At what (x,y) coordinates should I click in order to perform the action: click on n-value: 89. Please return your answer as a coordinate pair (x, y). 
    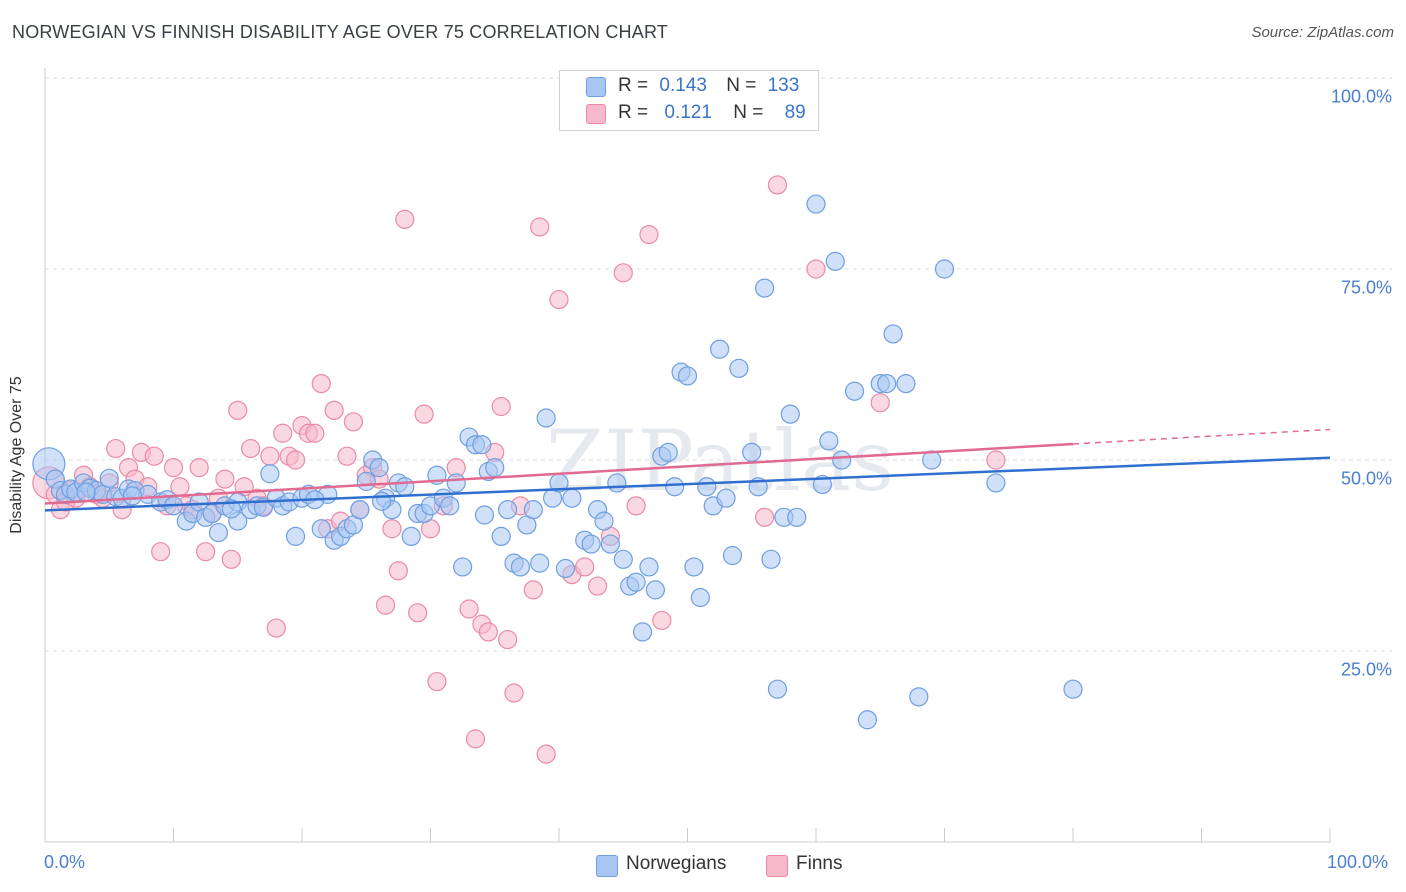
    Looking at the image, I should click on (795, 112).